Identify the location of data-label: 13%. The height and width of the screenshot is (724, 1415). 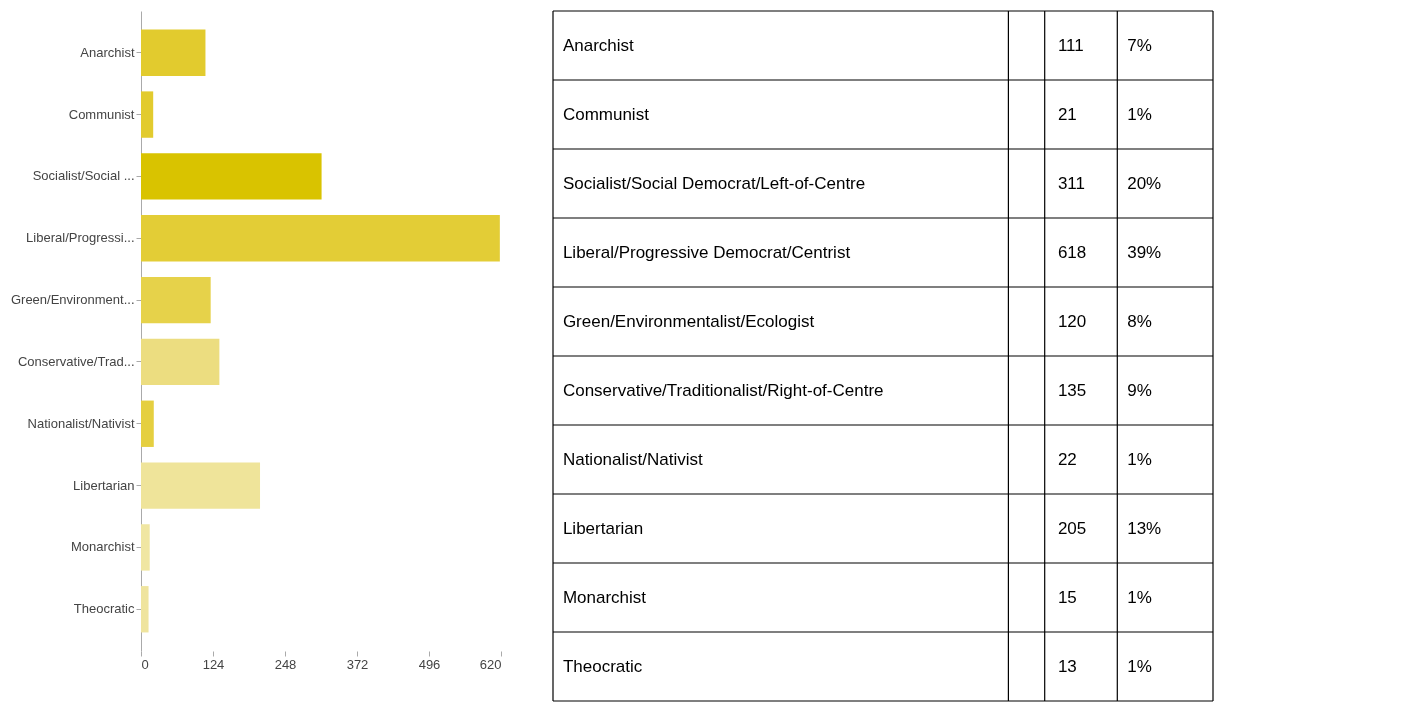
(1144, 528).